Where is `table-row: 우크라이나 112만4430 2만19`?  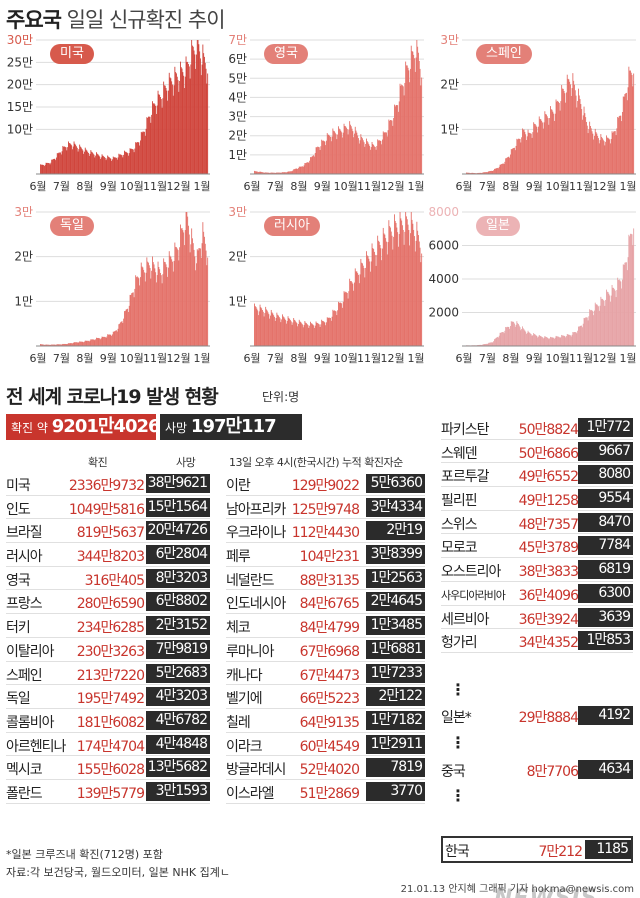 table-row: 우크라이나 112만4430 2만19 is located at coordinates (325, 531).